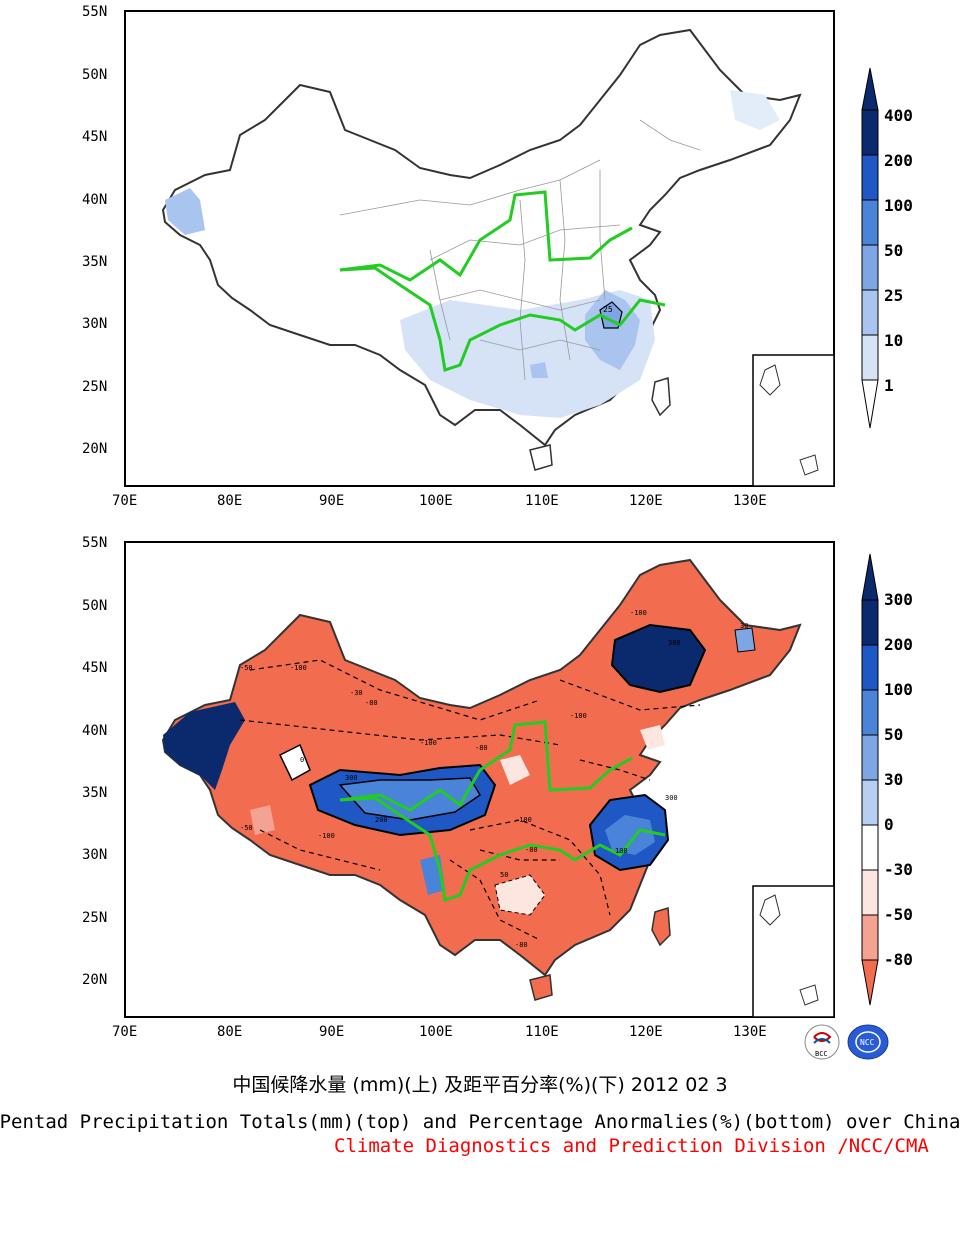  What do you see at coordinates (94, 761) in the screenshot?
I see `bottom-lat-ticks: 55N 50N 45N 40N 35N 30N 25N 20N` at bounding box center [94, 761].